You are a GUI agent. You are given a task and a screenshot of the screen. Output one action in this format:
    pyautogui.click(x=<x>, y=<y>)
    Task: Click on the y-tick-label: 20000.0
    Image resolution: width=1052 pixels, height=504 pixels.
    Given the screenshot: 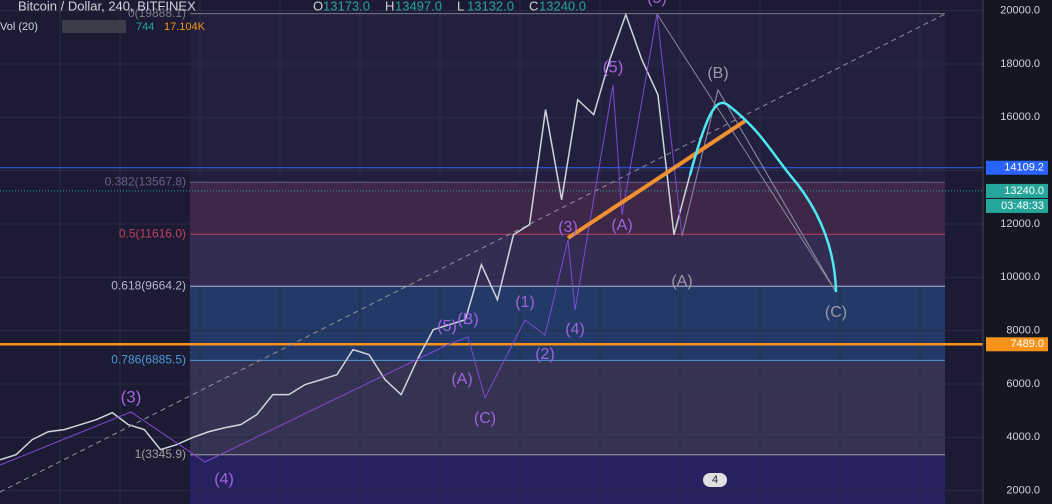 What is the action you would take?
    pyautogui.click(x=1020, y=11)
    